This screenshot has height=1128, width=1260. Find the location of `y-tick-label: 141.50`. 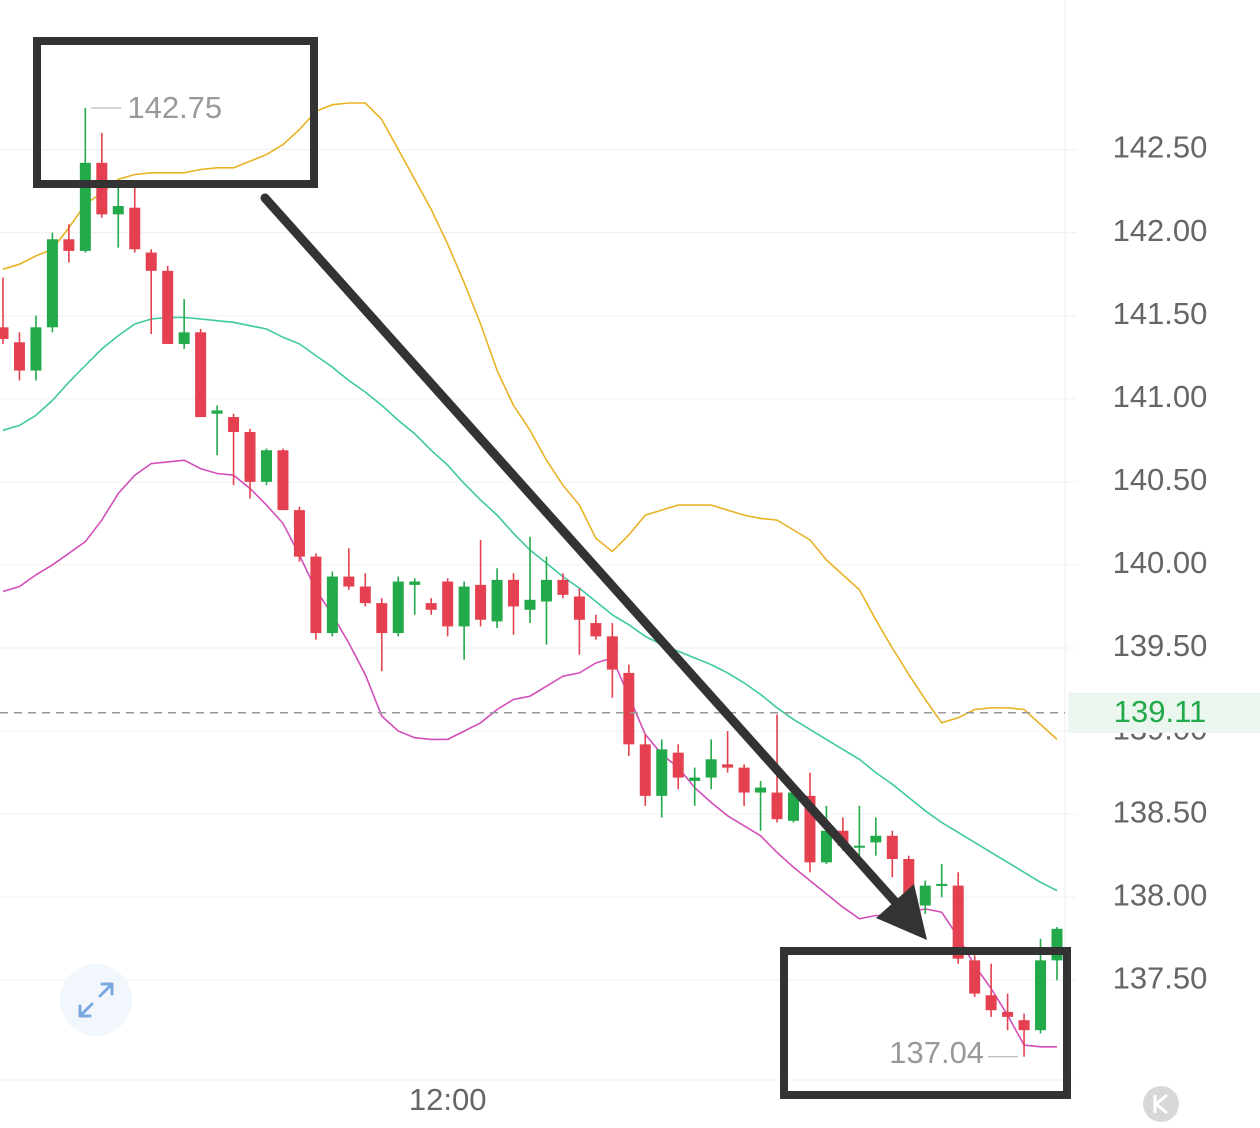

y-tick-label: 141.50 is located at coordinates (1160, 313).